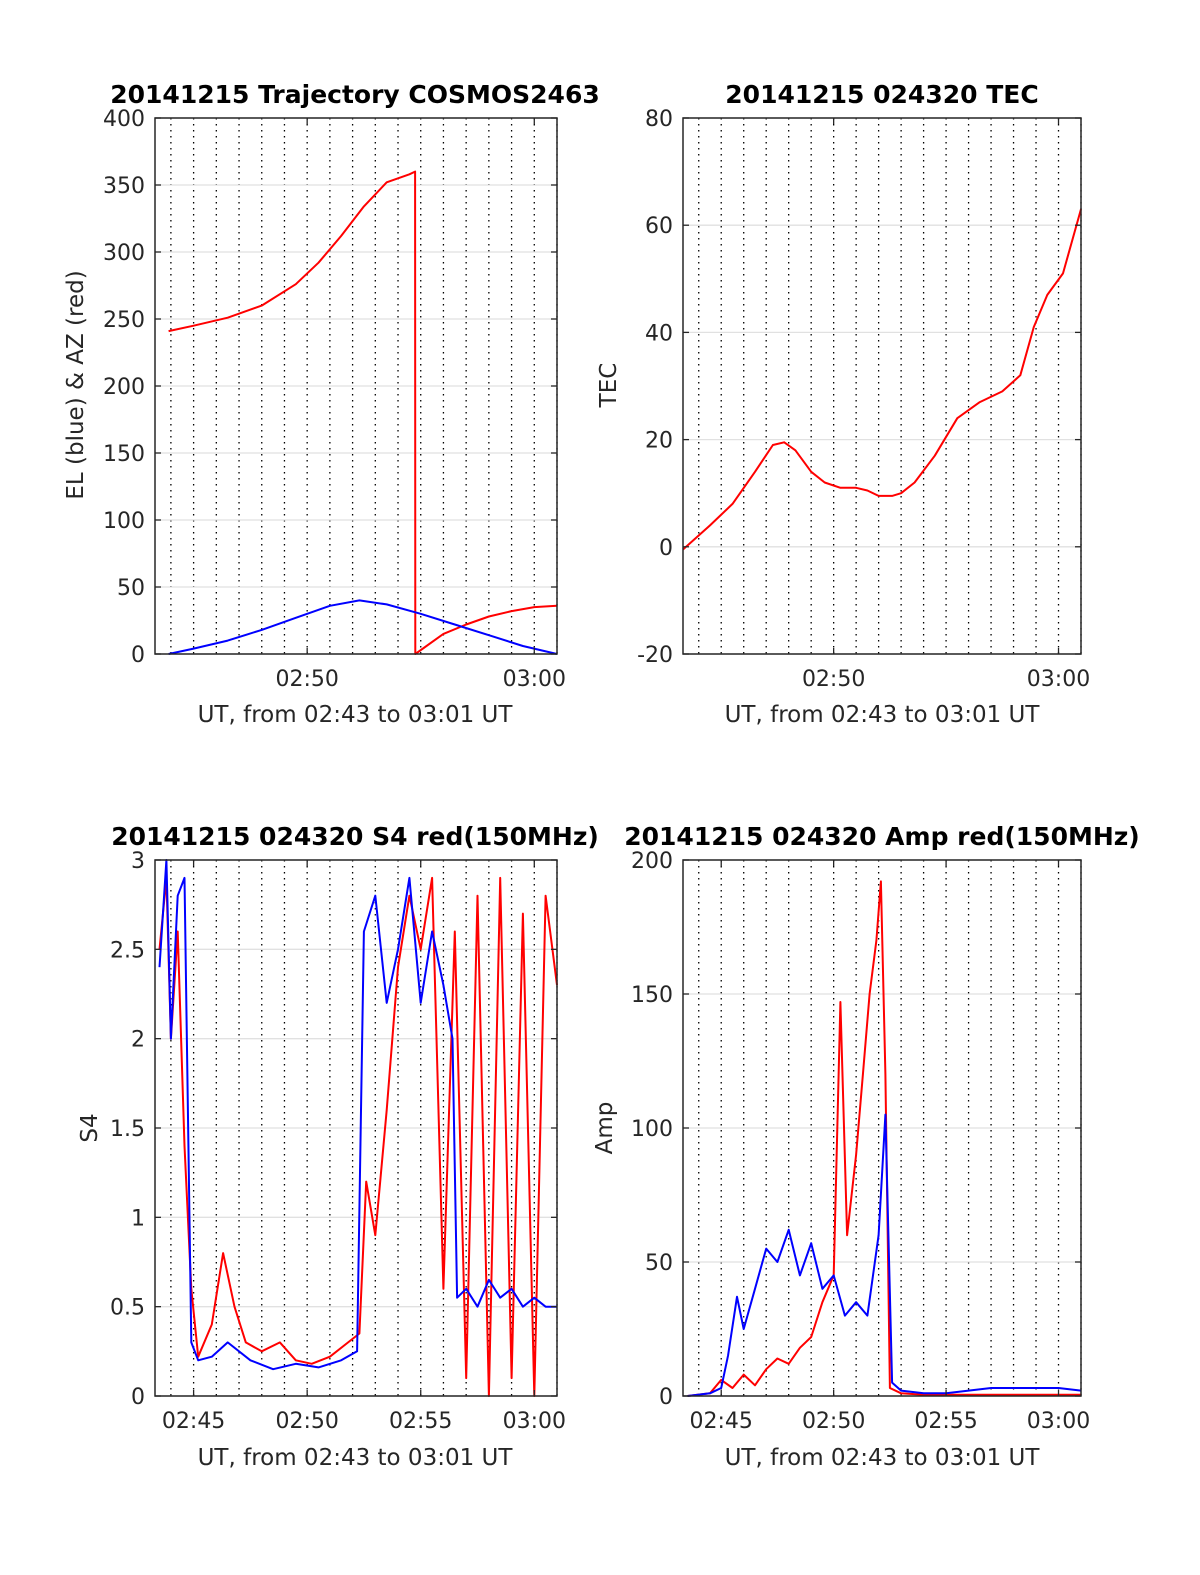  What do you see at coordinates (127, 950) in the screenshot?
I see `y-tick-label: 2.5` at bounding box center [127, 950].